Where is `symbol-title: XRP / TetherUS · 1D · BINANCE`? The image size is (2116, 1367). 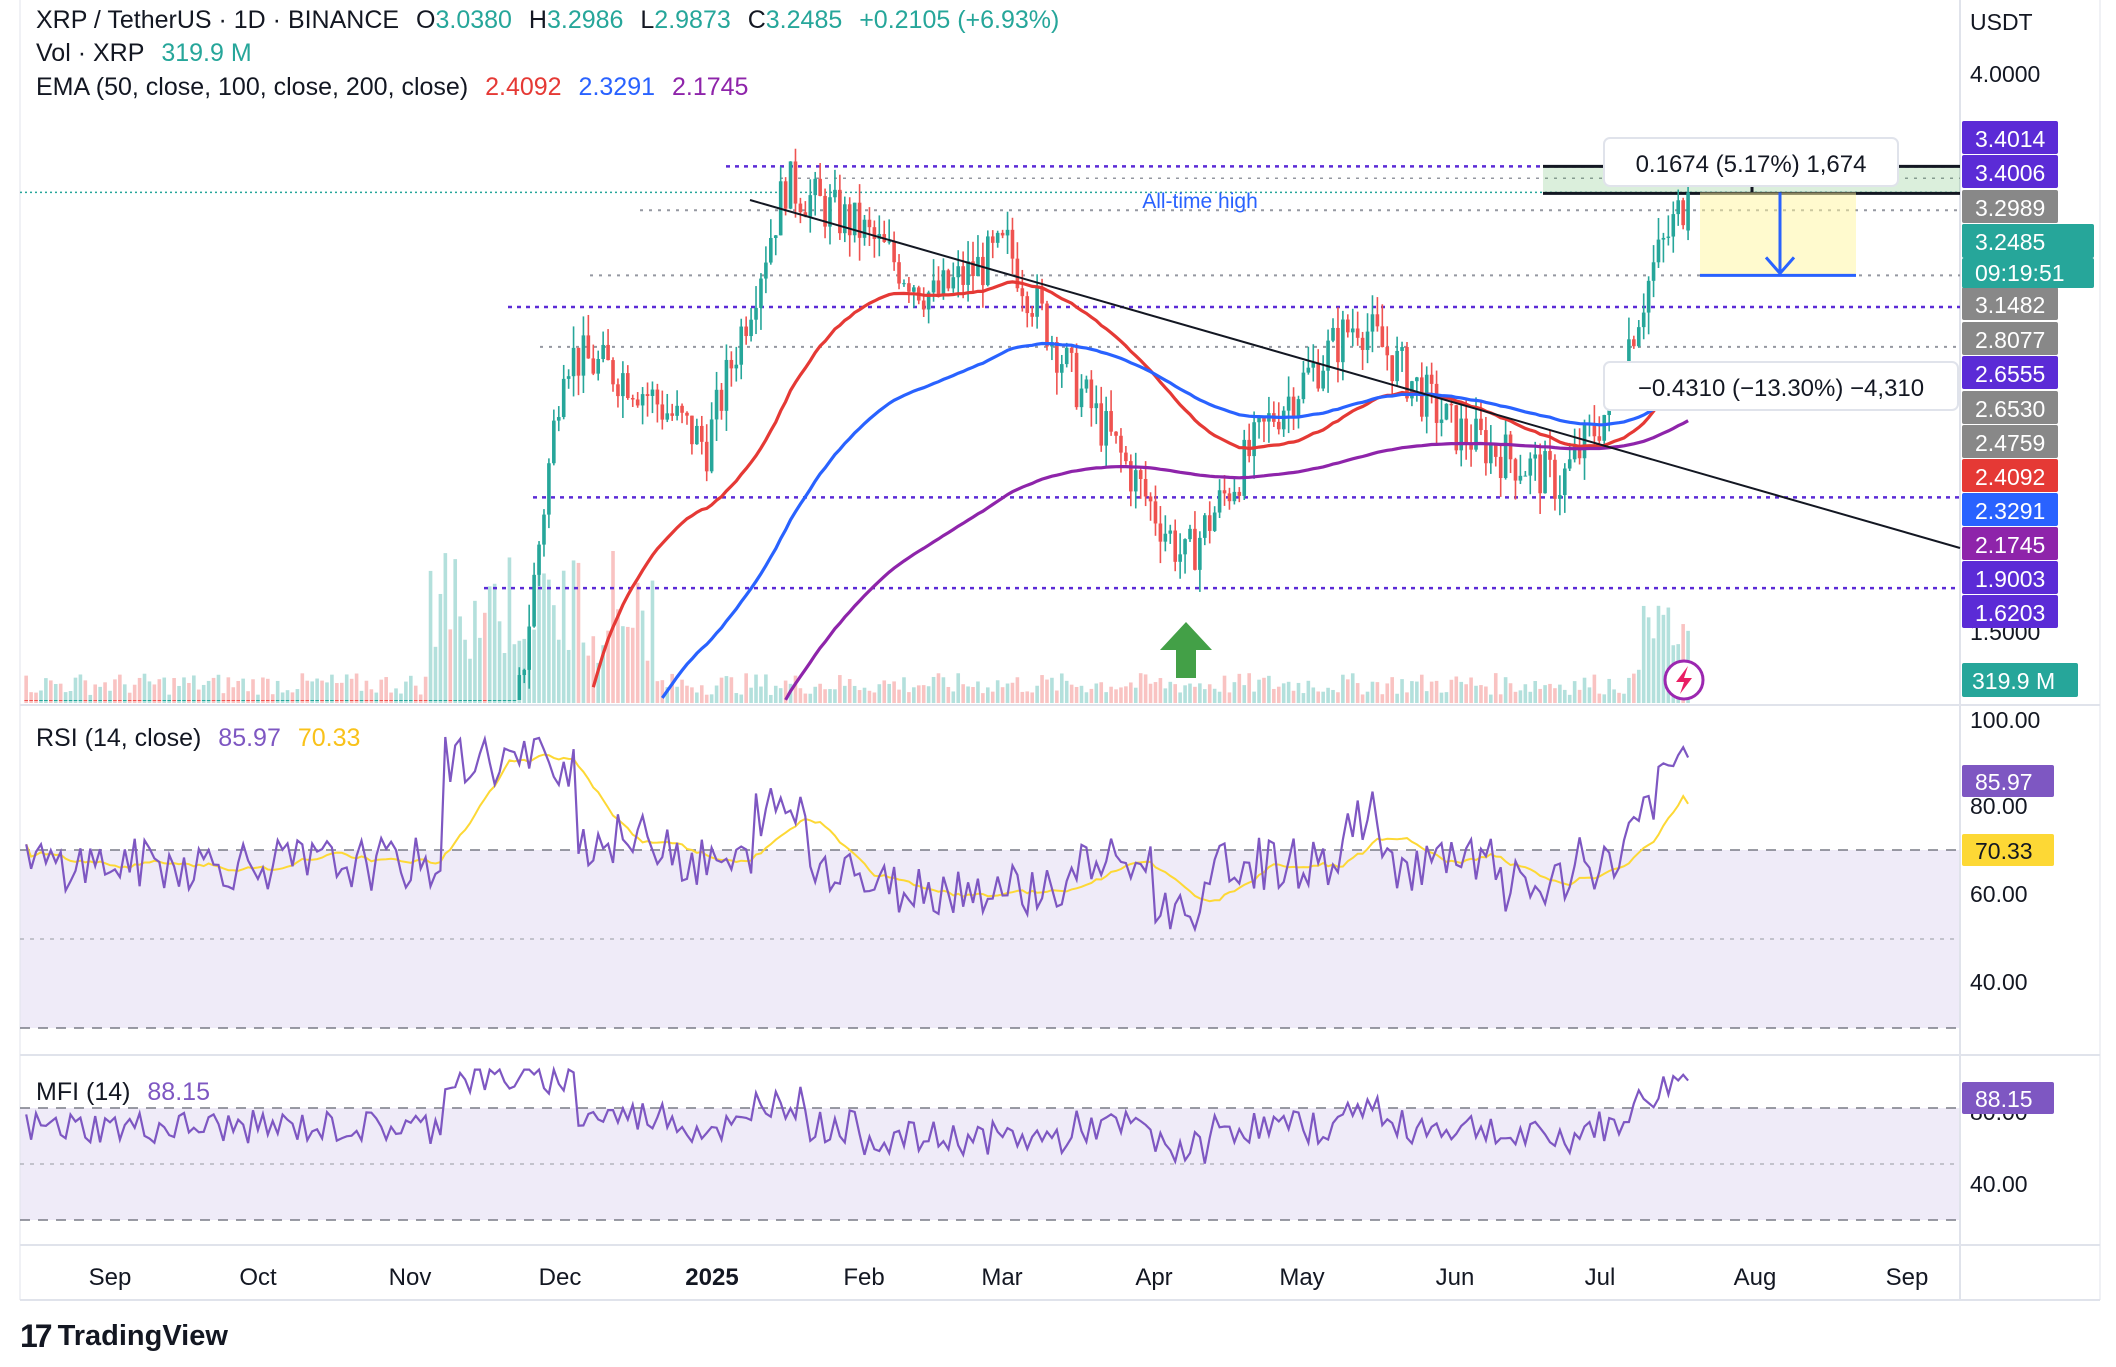 symbol-title: XRP / TetherUS · 1D · BINANCE is located at coordinates (218, 20).